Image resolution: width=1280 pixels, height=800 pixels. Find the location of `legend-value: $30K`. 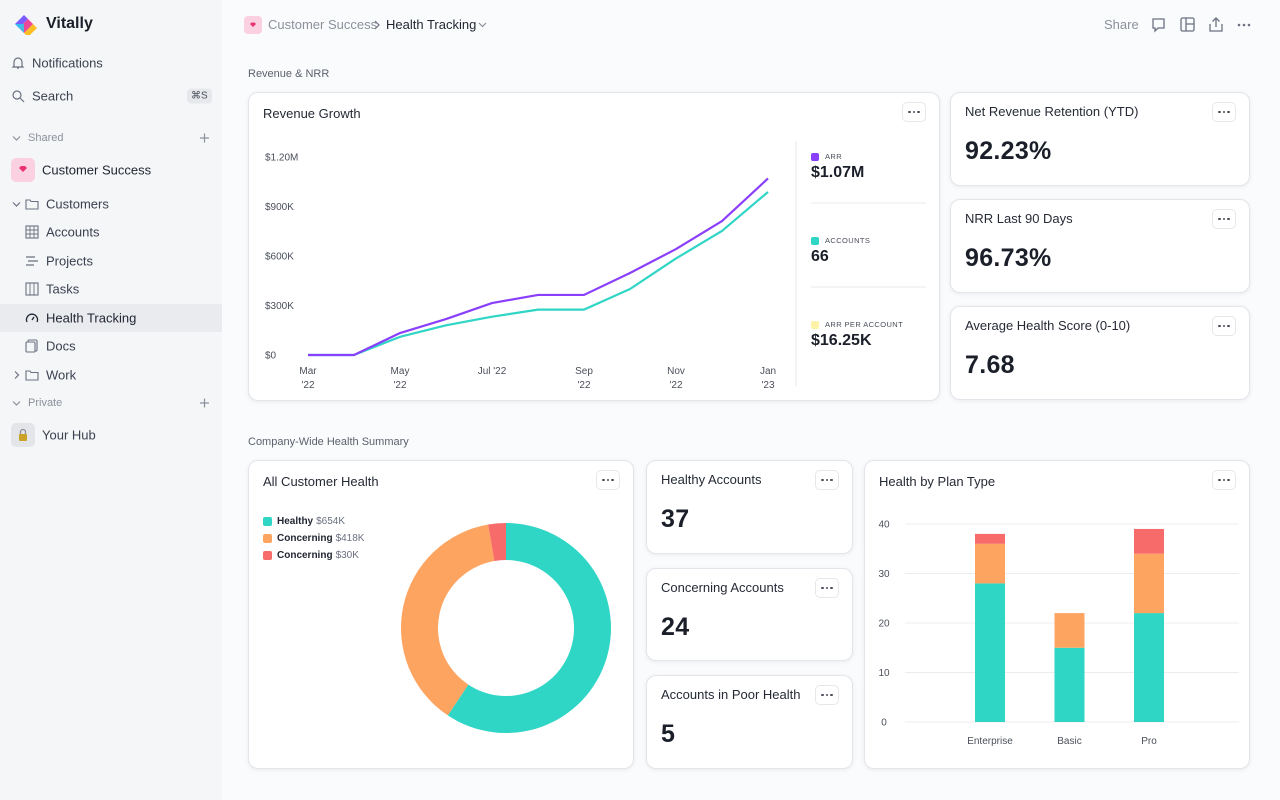

legend-value: $30K is located at coordinates (347, 555).